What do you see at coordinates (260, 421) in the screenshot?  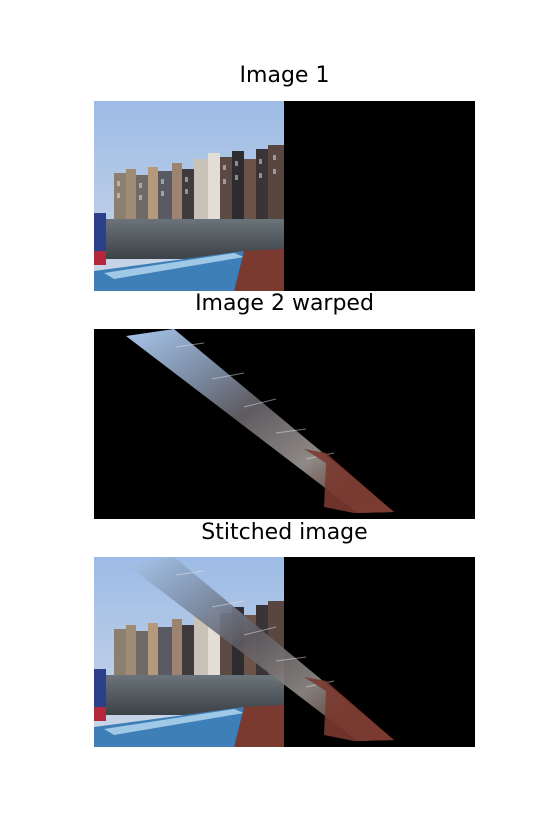 I see `panel-2-photo` at bounding box center [260, 421].